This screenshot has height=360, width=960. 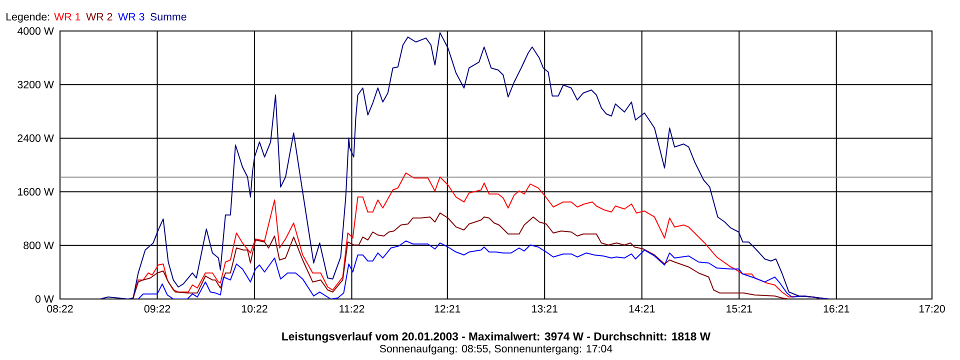 I want to click on text: Leistungsverlauf vom 20.01.2003 - Maximalwert: 3974 W - Durchschnitt: 1818 W, so click(x=496, y=337).